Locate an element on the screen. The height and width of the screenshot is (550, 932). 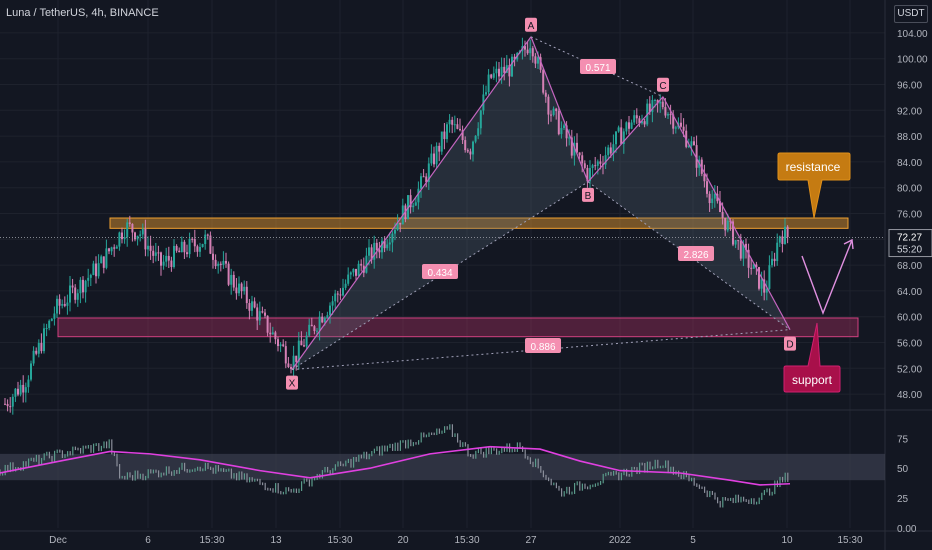
currency-button: USDT is located at coordinates (911, 14).